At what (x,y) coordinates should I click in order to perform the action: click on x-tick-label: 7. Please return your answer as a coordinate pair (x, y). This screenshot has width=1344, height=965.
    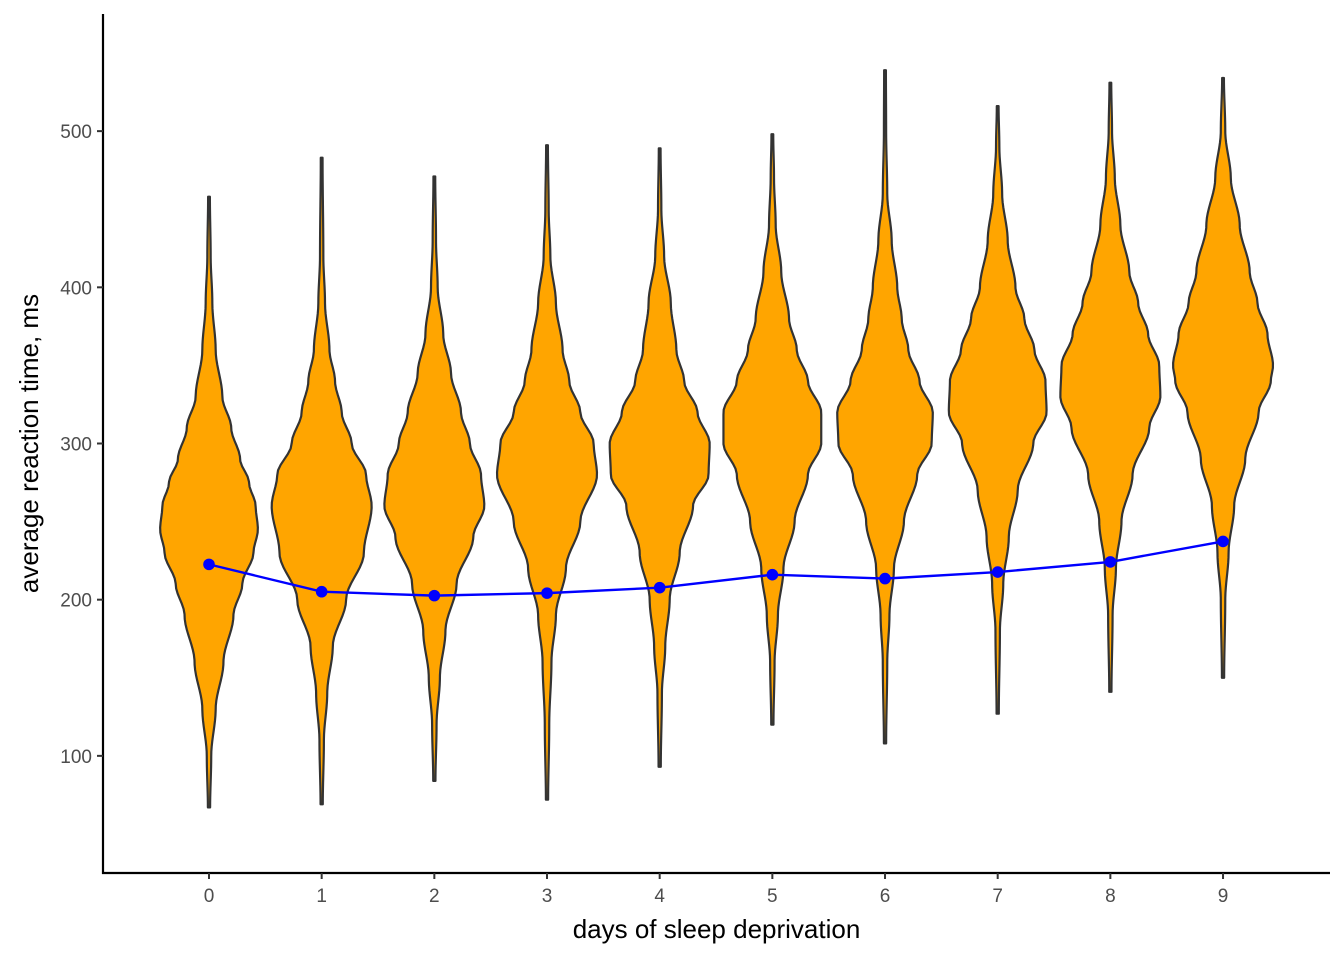
    Looking at the image, I should click on (997, 896).